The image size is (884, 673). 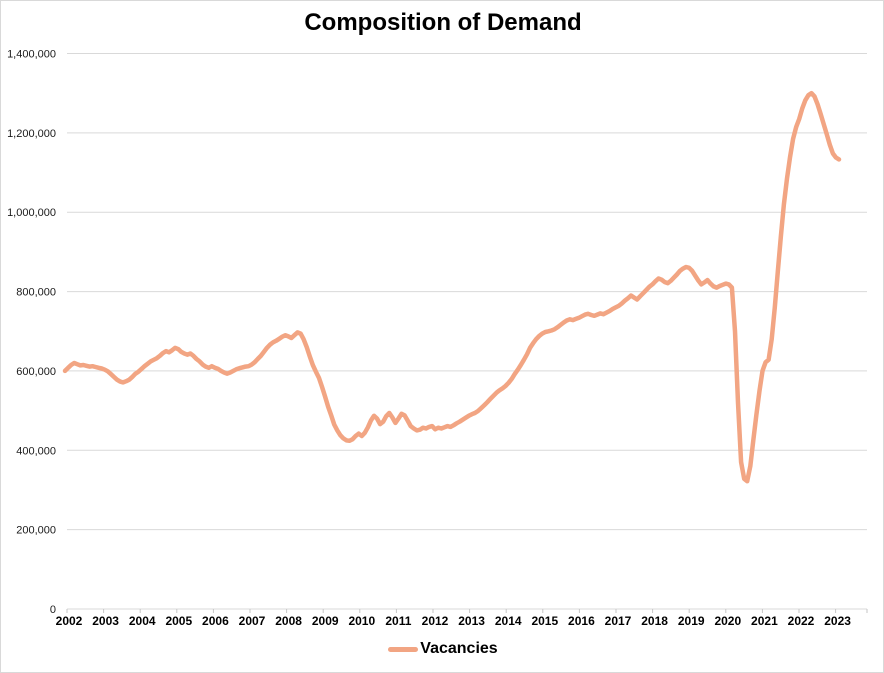 I want to click on x-axis-label: 2022, so click(x=801, y=621).